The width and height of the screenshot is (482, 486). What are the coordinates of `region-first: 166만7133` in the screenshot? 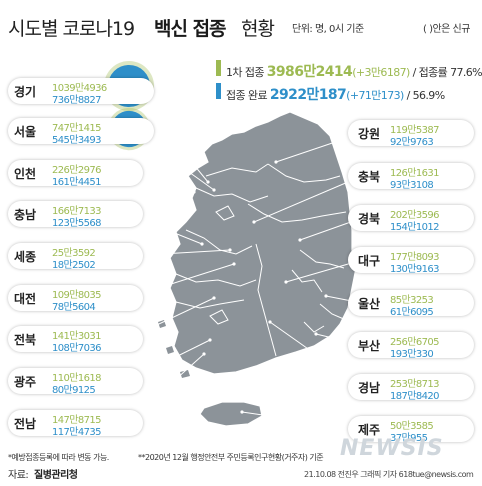 It's located at (77, 211).